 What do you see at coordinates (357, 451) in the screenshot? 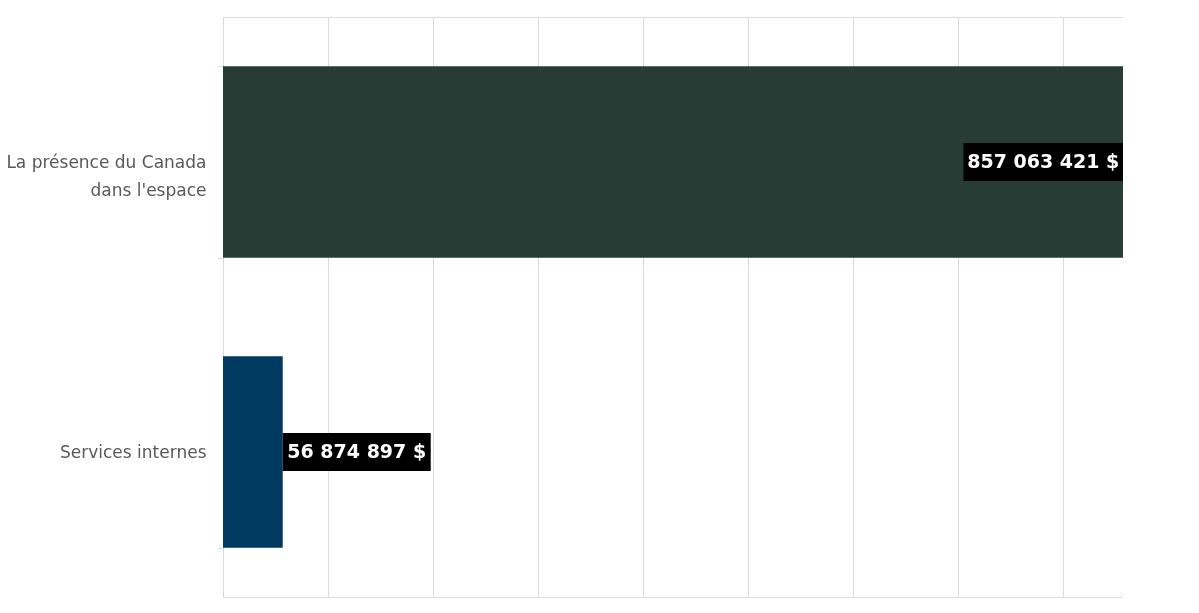
I see `data-label: 56 874 897 $` at bounding box center [357, 451].